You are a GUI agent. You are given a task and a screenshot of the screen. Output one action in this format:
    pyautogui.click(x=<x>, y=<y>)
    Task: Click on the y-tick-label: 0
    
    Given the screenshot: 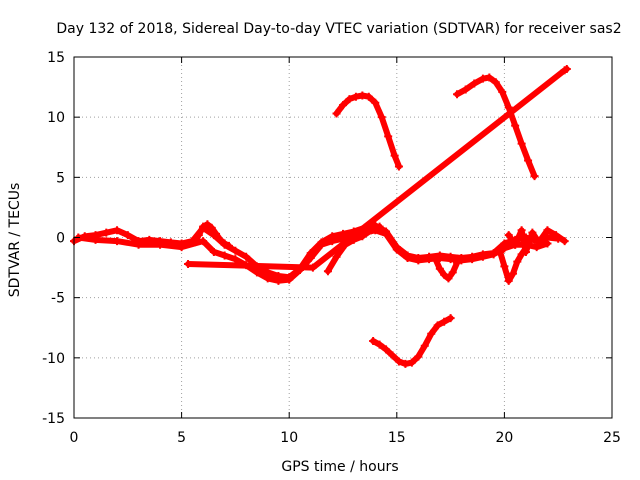 What is the action you would take?
    pyautogui.click(x=60, y=239)
    